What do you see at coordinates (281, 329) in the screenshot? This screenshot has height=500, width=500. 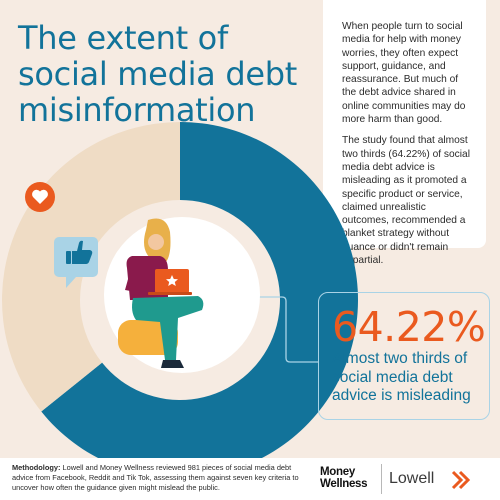 I see `connector-line` at bounding box center [281, 329].